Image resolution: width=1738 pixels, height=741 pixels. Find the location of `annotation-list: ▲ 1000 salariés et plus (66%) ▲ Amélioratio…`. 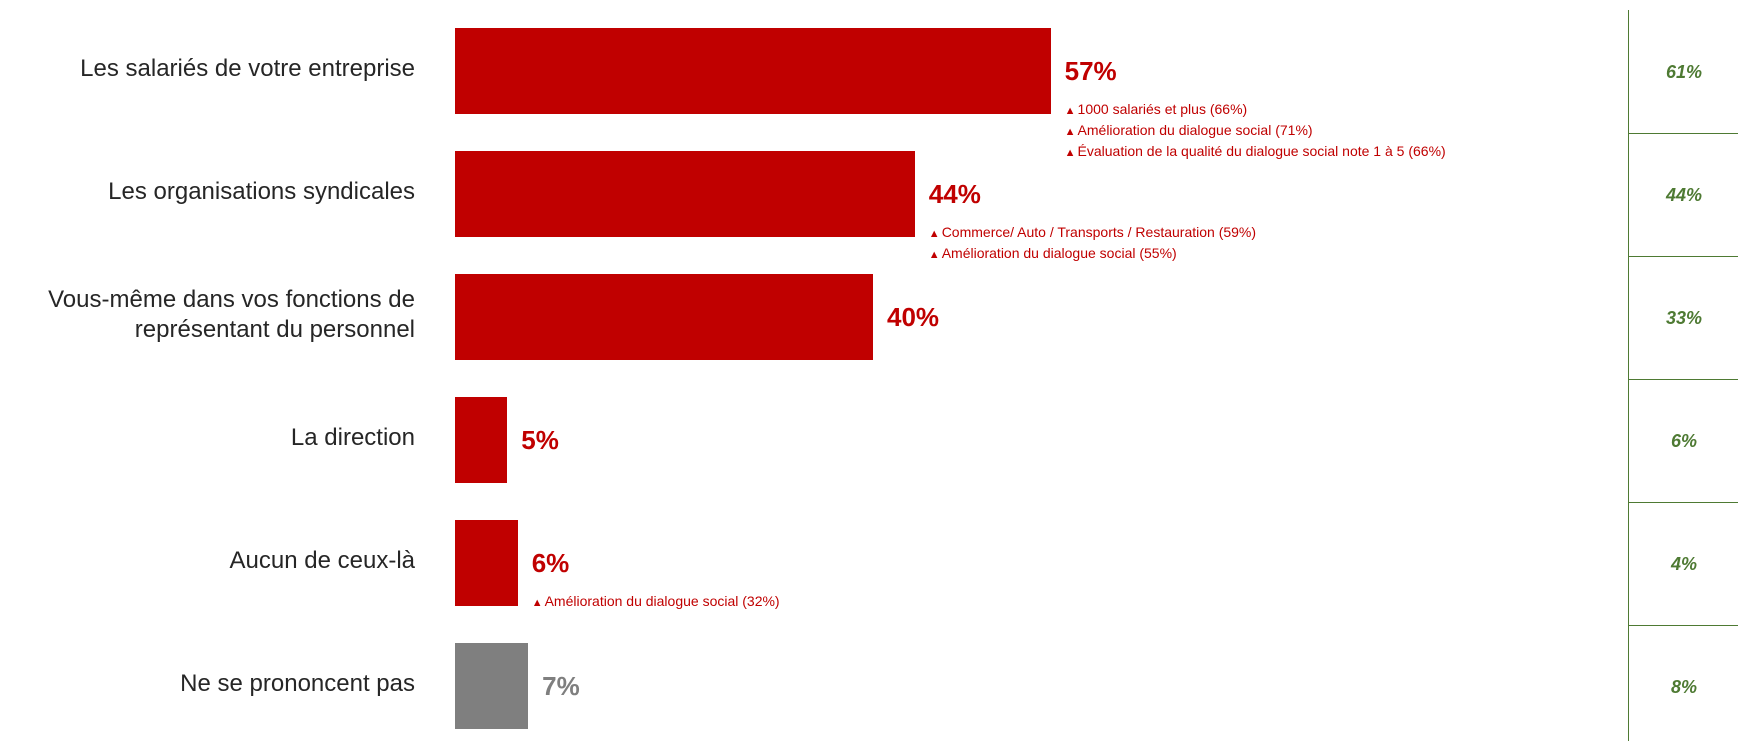

annotation-list: ▲ 1000 salariés et plus (66%) ▲ Amélioratio… is located at coordinates (1255, 131).